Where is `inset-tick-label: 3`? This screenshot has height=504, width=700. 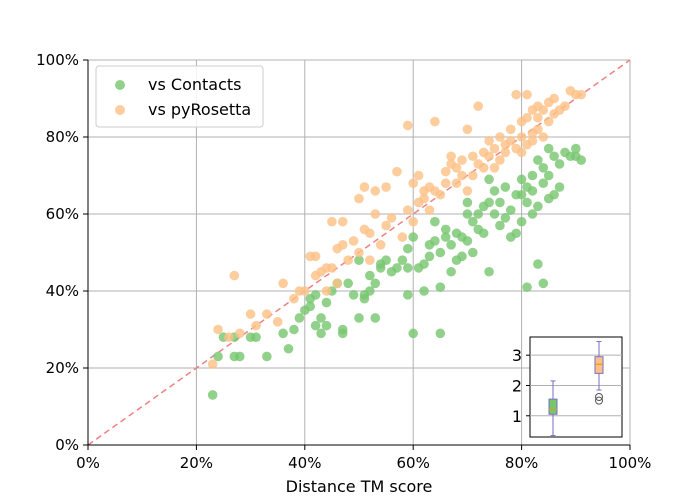
inset-tick-label: 3 is located at coordinates (517, 355).